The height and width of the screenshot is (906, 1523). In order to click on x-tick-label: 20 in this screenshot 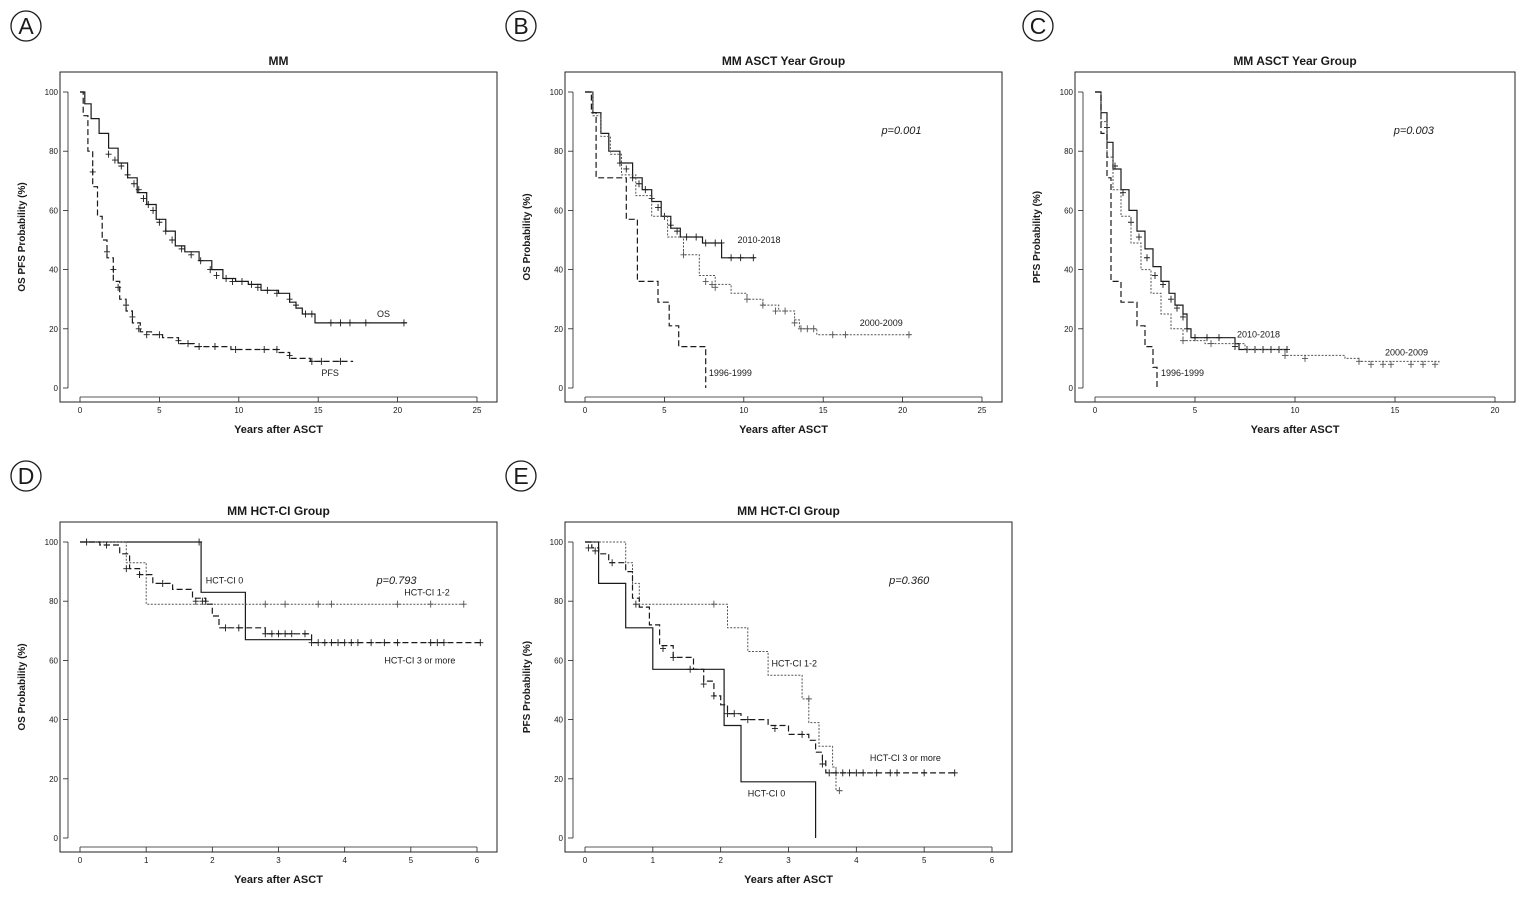, I will do `click(397, 410)`.